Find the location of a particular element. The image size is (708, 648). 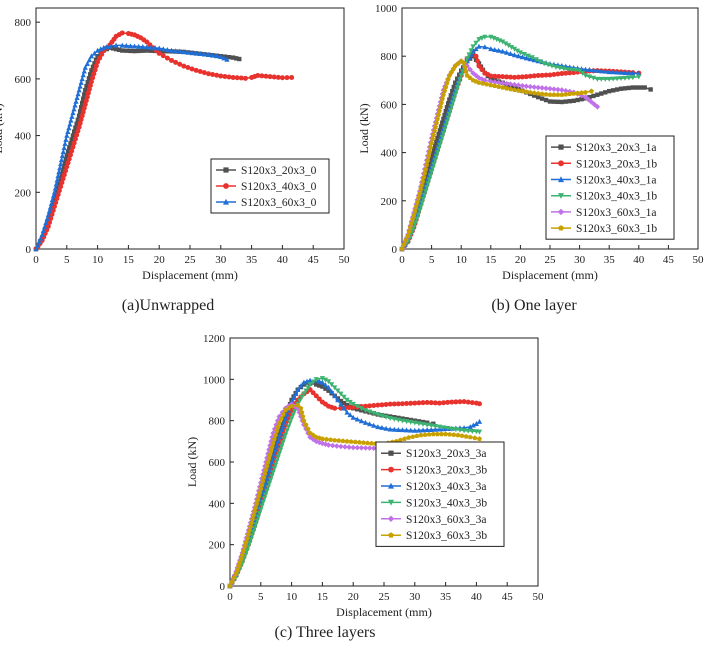

x-tick-label: 40 is located at coordinates (283, 260).